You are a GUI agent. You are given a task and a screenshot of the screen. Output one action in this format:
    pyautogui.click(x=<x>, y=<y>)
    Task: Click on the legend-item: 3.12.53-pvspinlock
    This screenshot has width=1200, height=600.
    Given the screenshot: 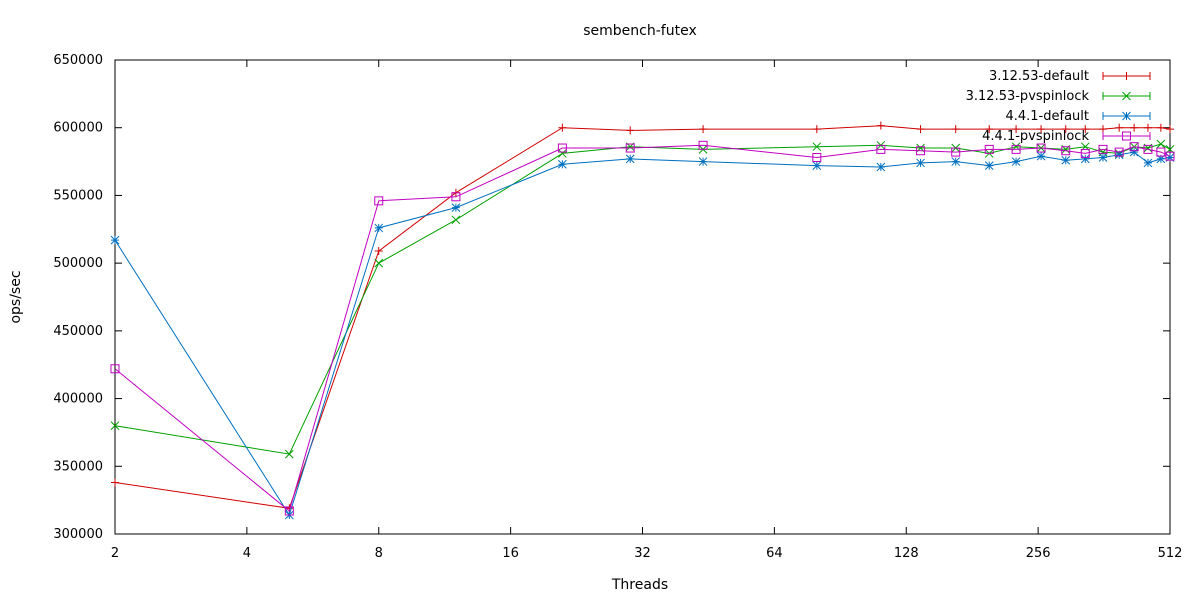 What is the action you would take?
    pyautogui.click(x=1058, y=96)
    